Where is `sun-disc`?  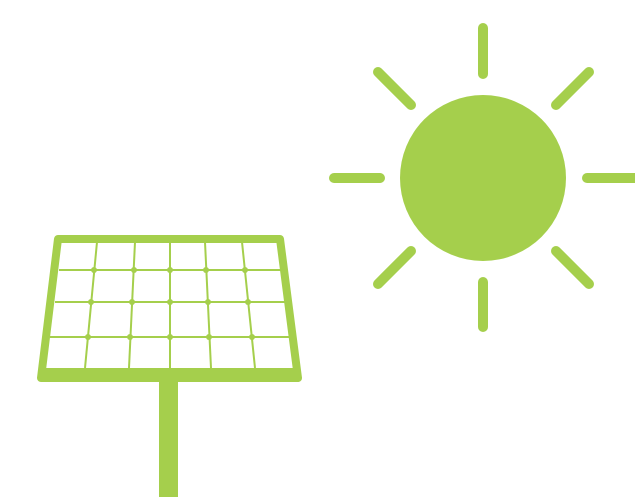 sun-disc is located at coordinates (483, 178).